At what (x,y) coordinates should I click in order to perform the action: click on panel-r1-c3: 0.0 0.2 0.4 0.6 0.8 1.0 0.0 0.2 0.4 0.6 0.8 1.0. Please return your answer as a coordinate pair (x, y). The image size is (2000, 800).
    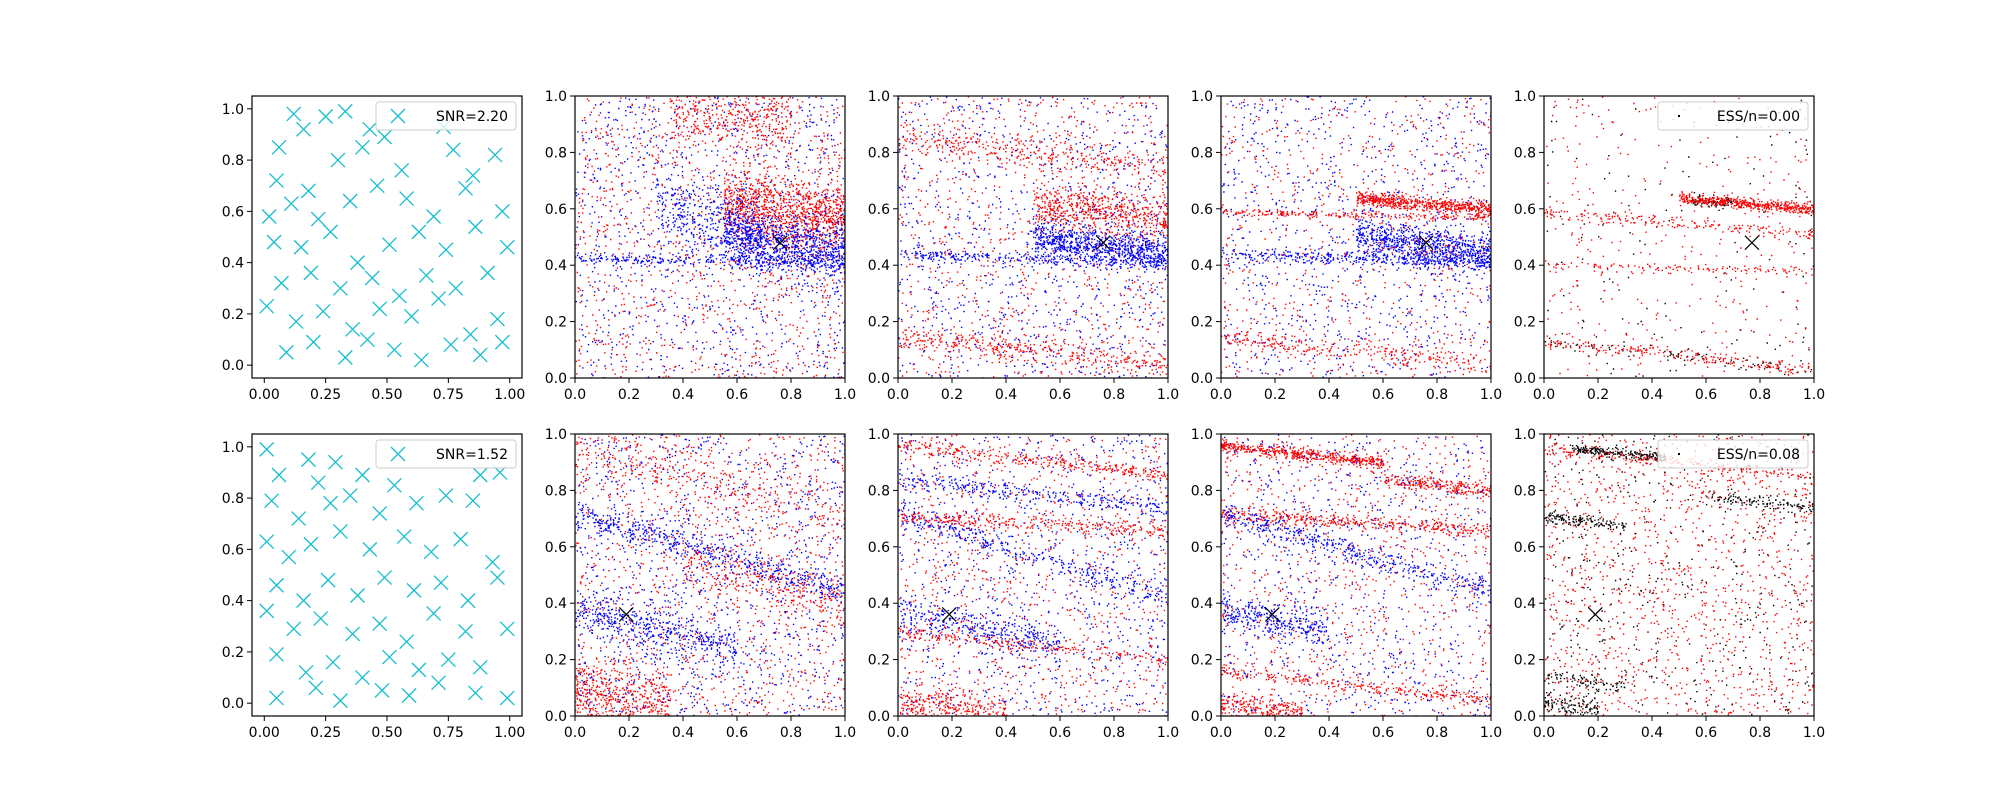
    Looking at the image, I should click on (1346, 584).